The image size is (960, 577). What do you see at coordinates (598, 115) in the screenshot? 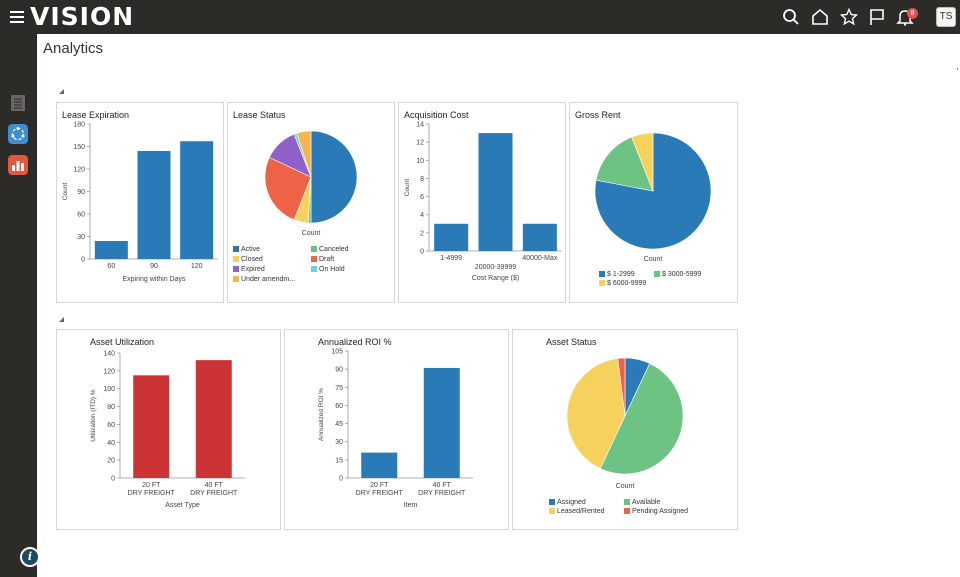
I see `panel-title: Gross Rent` at bounding box center [598, 115].